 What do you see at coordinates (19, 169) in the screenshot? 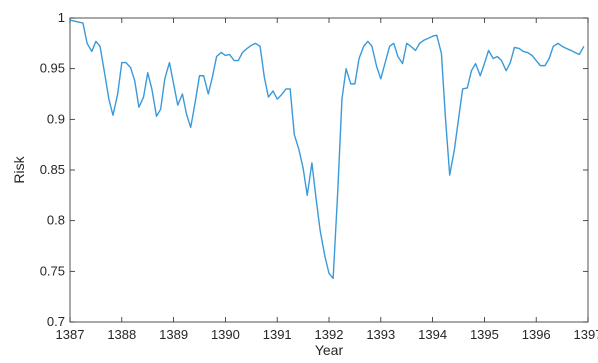
I see `y-axis-label: Risk` at bounding box center [19, 169].